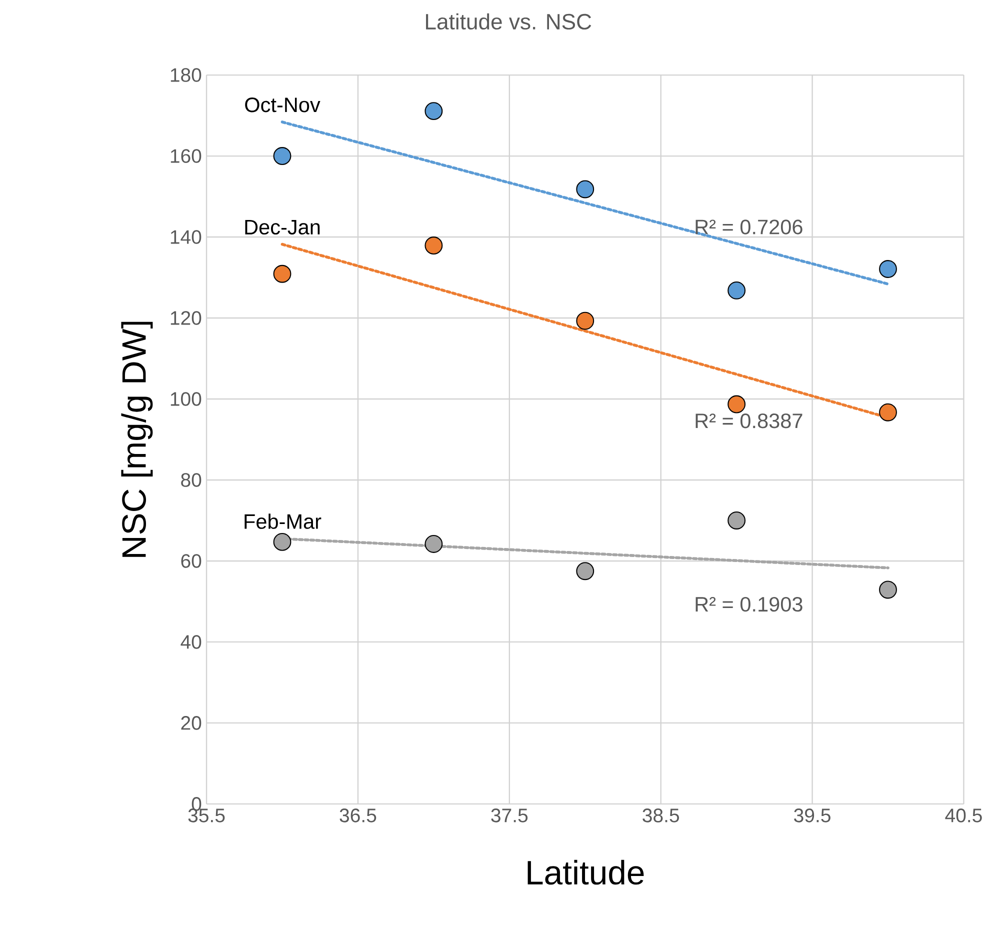  I want to click on x-tick-label: 36.5, so click(358, 815).